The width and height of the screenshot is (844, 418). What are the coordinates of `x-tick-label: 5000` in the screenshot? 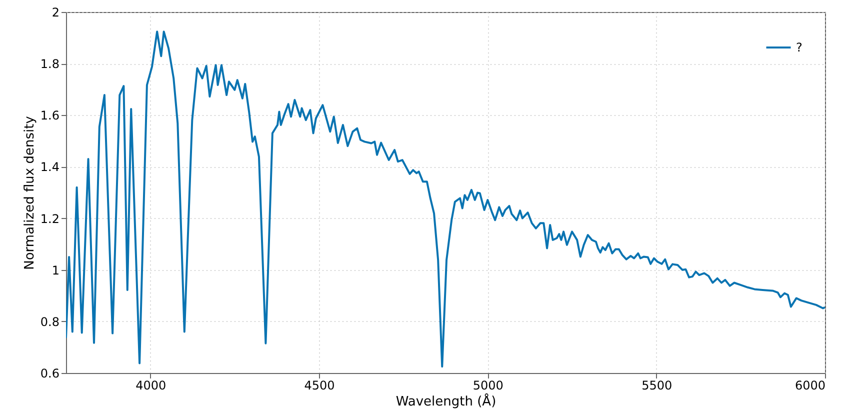 It's located at (488, 385).